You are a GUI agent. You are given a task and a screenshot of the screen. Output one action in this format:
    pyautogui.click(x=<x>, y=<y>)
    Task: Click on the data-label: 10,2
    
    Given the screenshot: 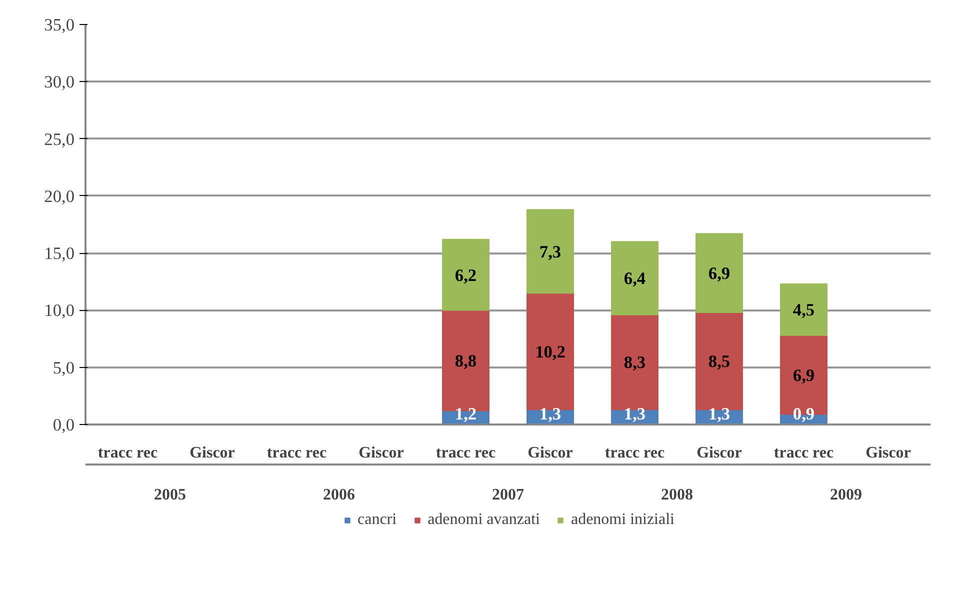 What is the action you would take?
    pyautogui.click(x=550, y=352)
    